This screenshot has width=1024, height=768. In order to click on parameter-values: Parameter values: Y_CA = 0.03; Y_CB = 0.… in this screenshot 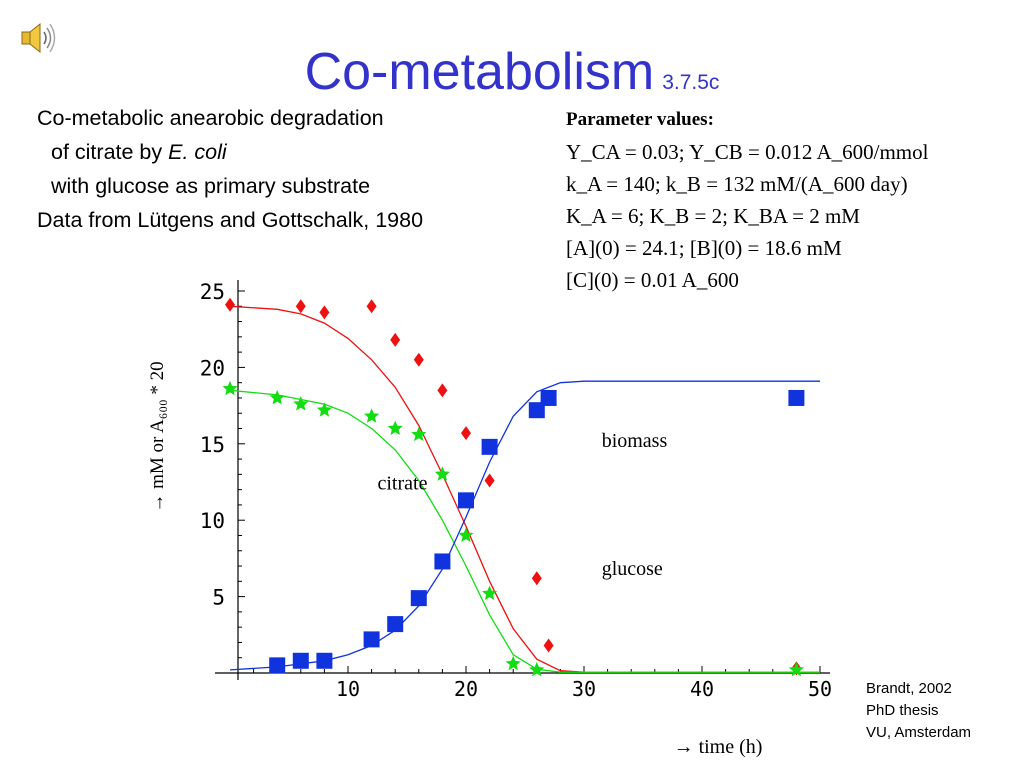, I will do `click(747, 200)`.